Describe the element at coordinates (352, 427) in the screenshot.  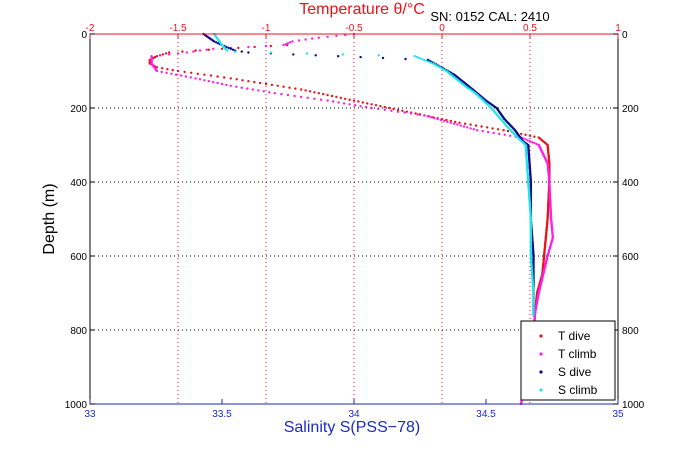
I see `bottom-axis-title: Salinity S(PSS−78)` at that location.